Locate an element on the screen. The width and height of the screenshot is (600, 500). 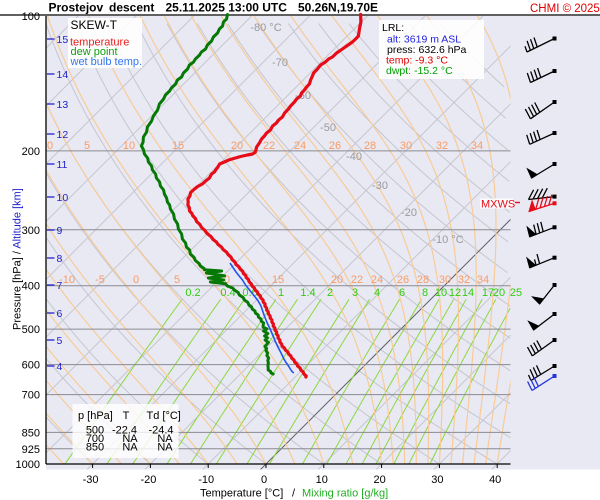
svg-text: LRL: is located at coordinates (393, 28).